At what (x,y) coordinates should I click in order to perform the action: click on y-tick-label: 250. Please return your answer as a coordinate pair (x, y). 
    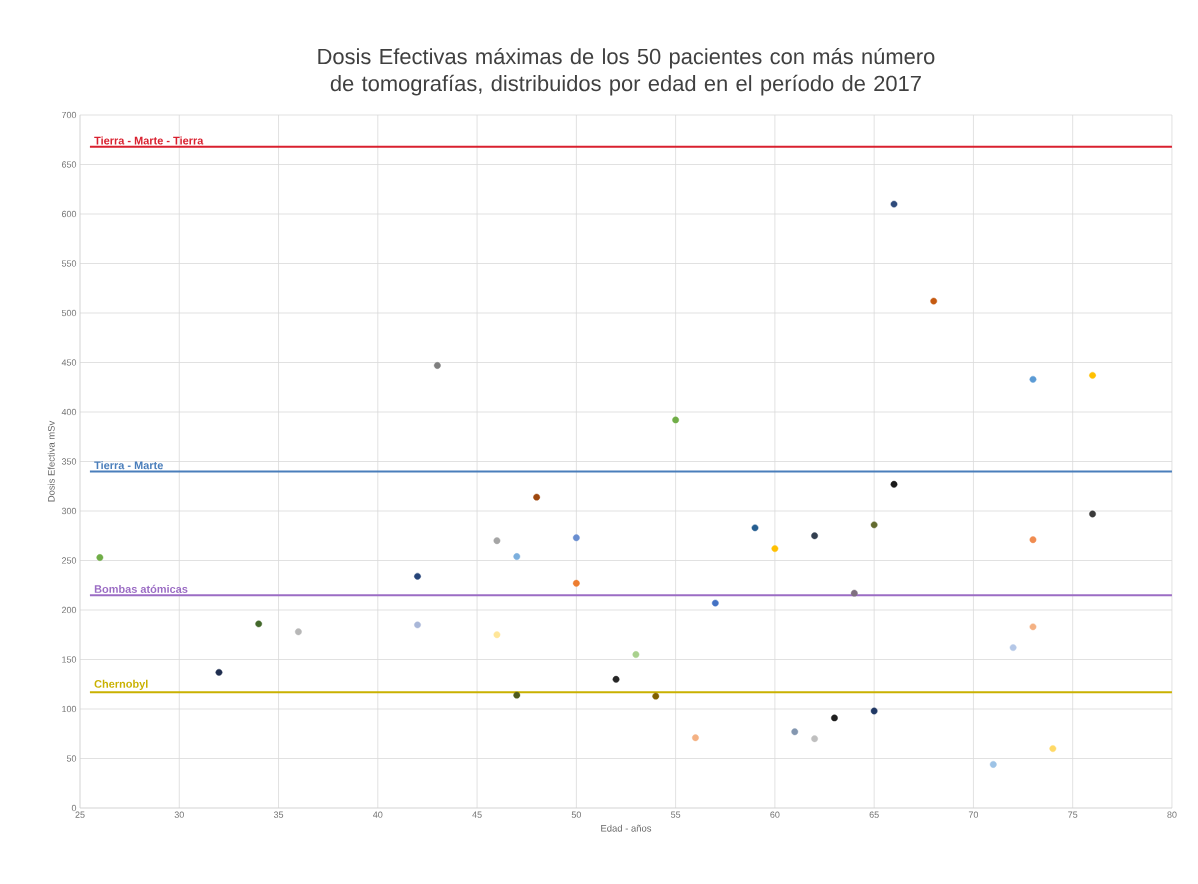
    Looking at the image, I should click on (69, 560).